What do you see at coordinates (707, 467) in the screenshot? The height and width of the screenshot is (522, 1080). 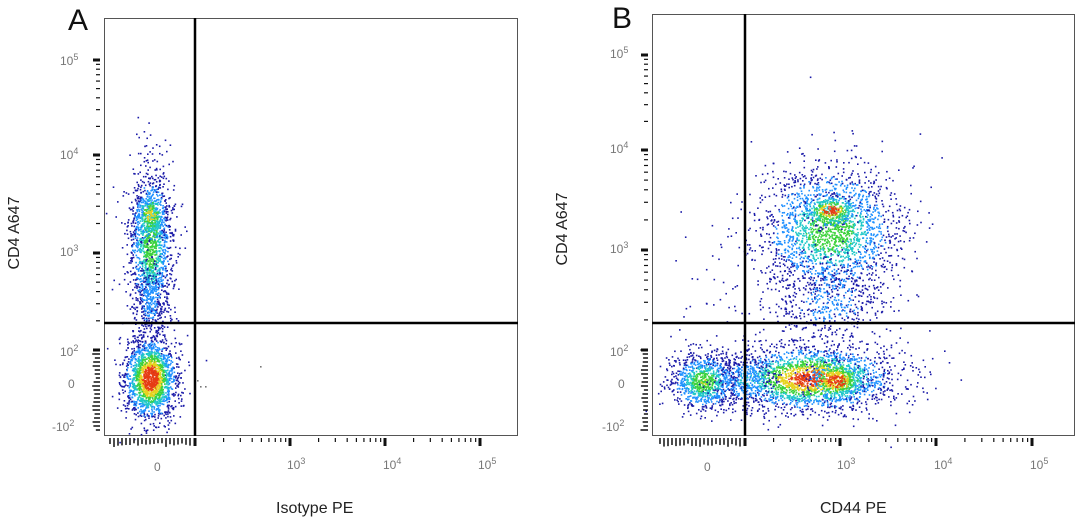 I see `x-tick-0-b: 0` at bounding box center [707, 467].